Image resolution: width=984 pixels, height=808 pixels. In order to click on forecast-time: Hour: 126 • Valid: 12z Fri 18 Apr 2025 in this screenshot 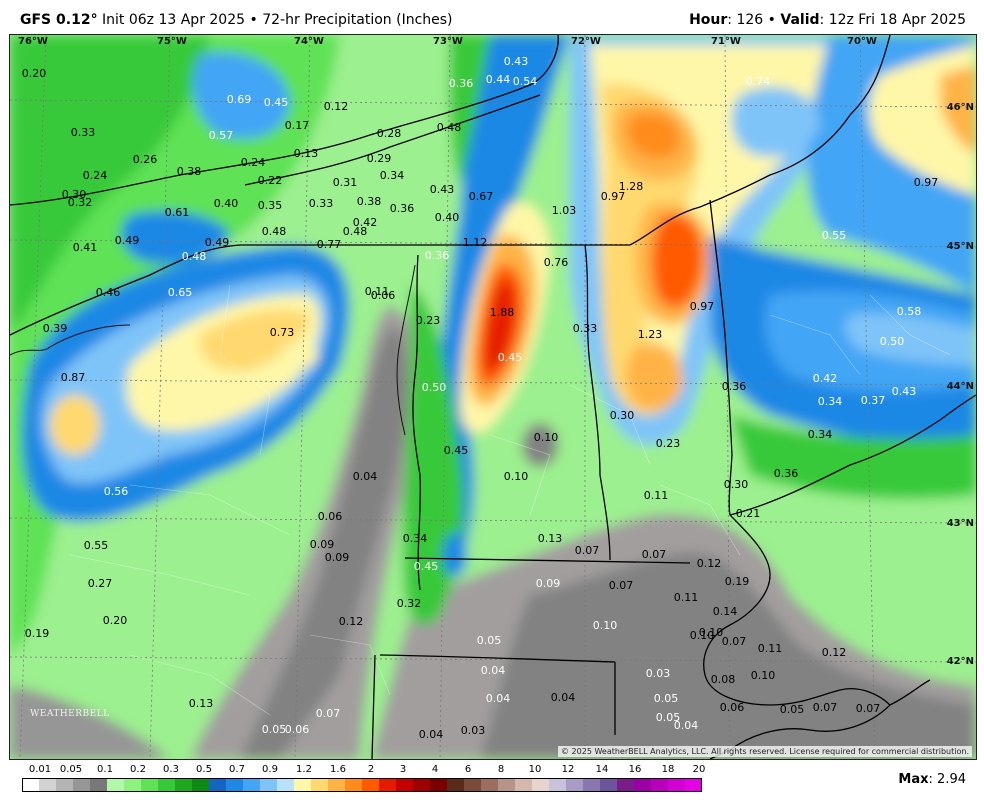, I will do `click(827, 20)`.